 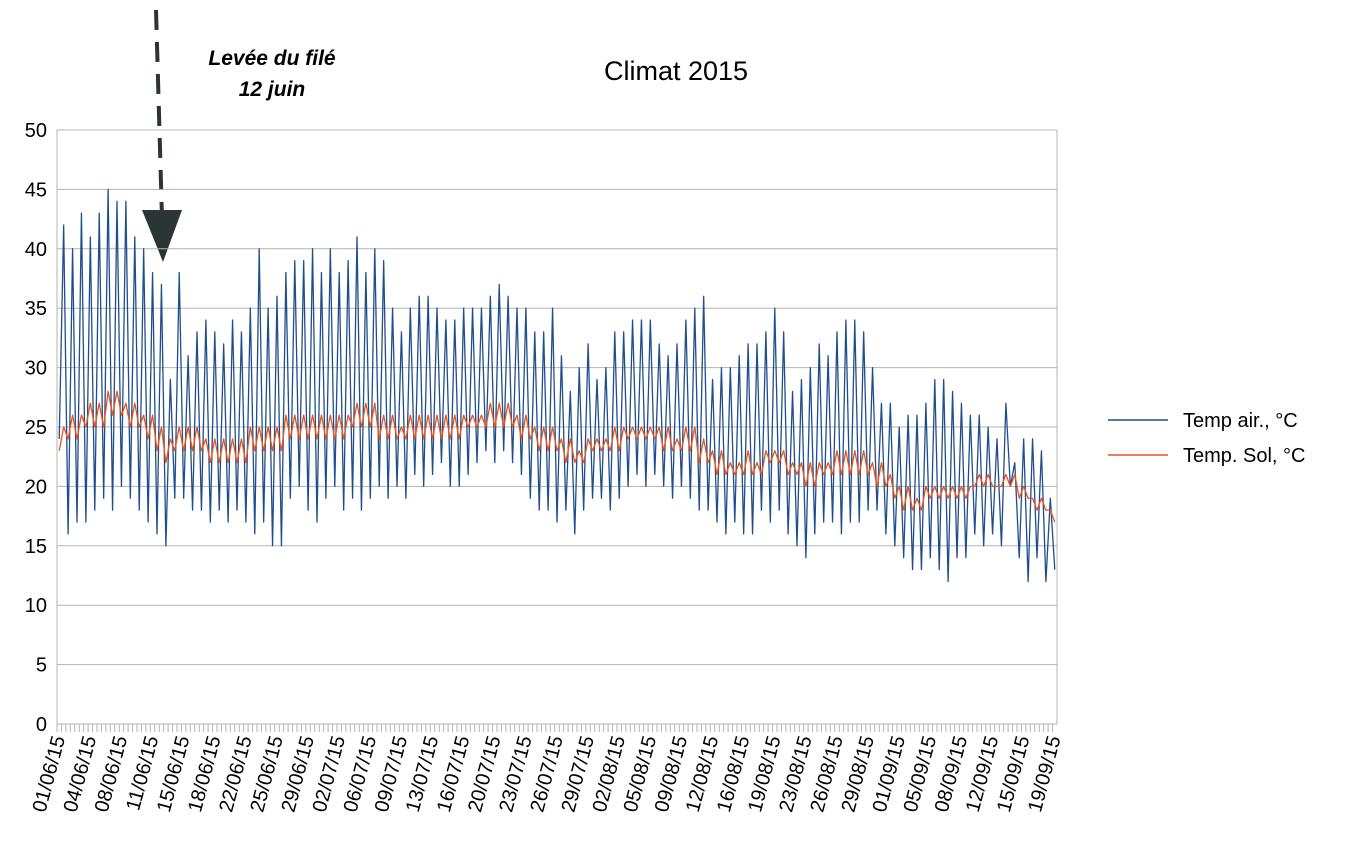 What do you see at coordinates (272, 58) in the screenshot?
I see `annotation: Levée du filé` at bounding box center [272, 58].